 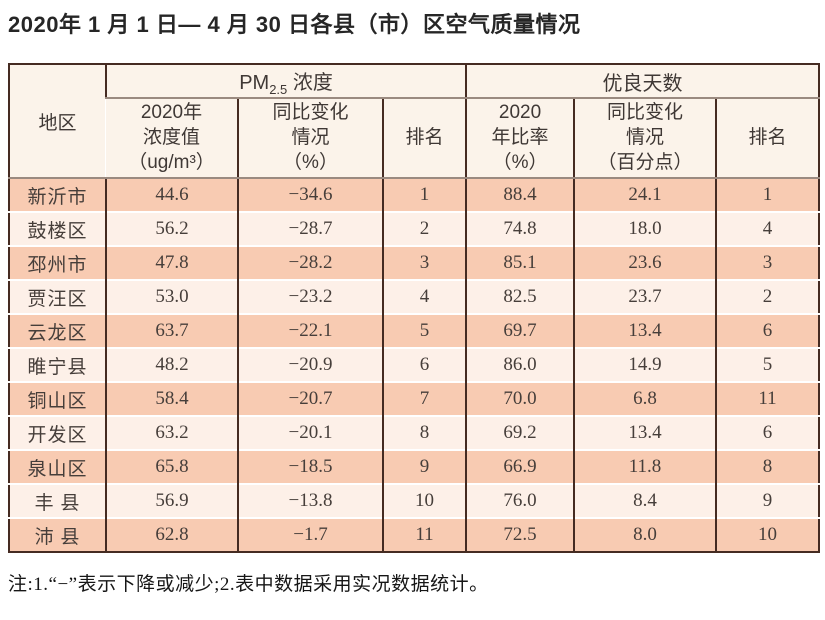 What do you see at coordinates (424, 229) in the screenshot?
I see `pm-rank-cell: 2` at bounding box center [424, 229].